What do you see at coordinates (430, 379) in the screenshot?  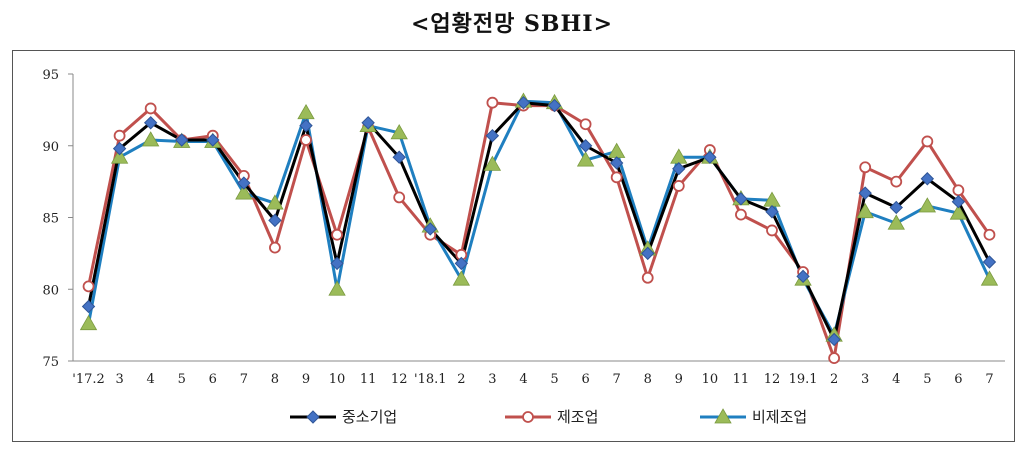 I see `x-tick-label: '18.1` at bounding box center [430, 379].